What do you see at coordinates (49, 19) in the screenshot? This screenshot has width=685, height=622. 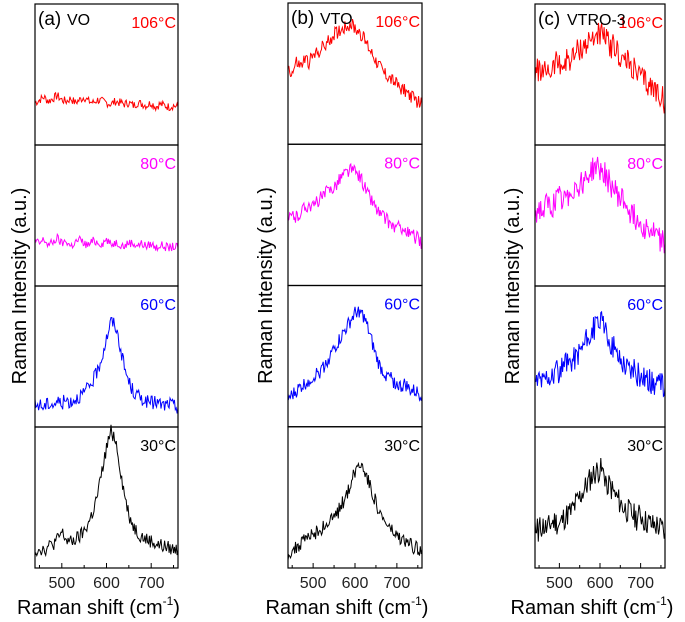 I see `panel-label: (a)` at bounding box center [49, 19].